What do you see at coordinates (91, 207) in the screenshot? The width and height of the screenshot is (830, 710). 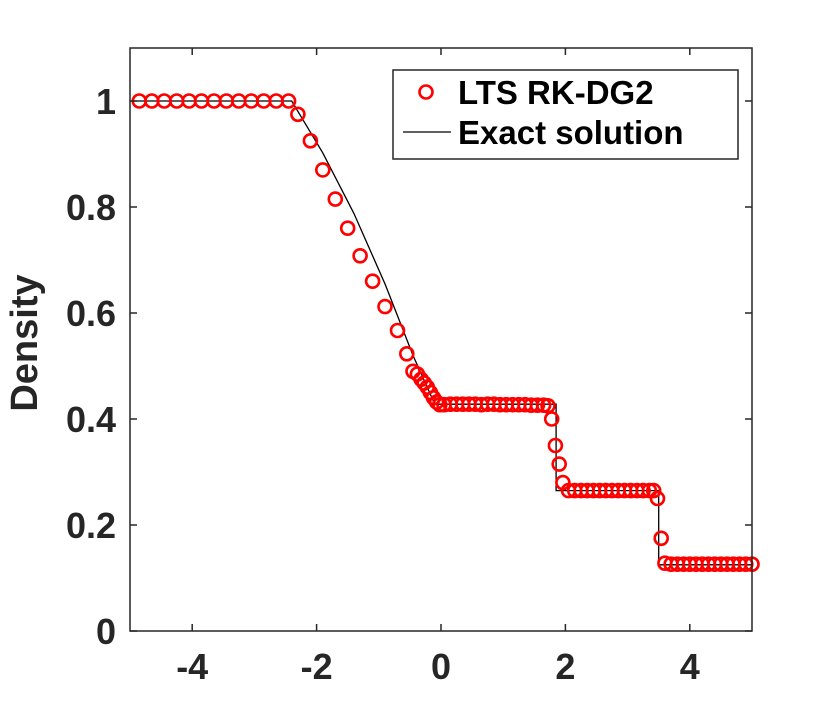 I see `y-tick-label: 0.8` at bounding box center [91, 207].